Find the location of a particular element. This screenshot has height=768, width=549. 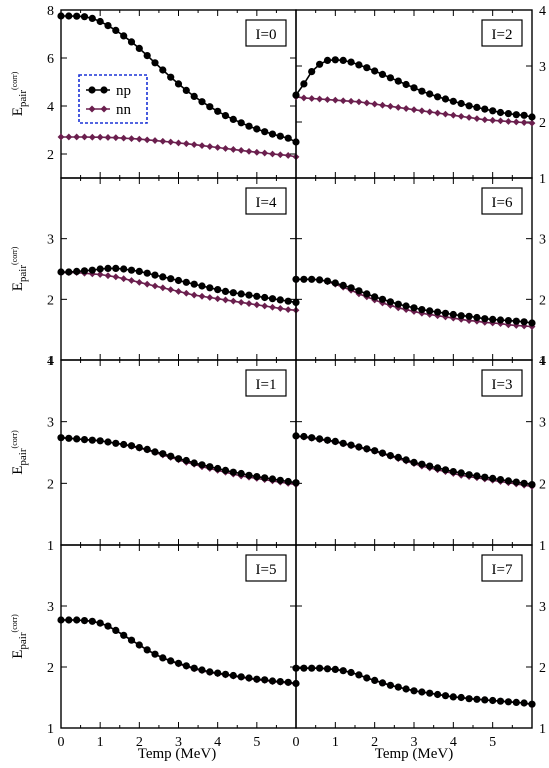

panel-label: I=2 is located at coordinates (502, 35).